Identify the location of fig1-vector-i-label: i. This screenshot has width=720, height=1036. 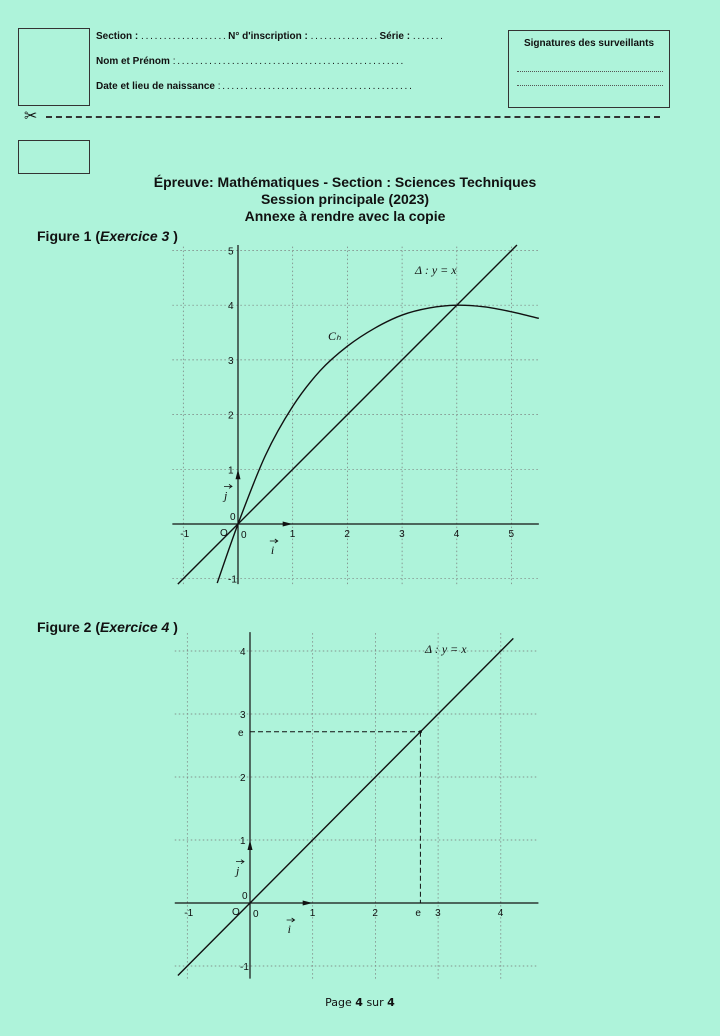
(272, 550).